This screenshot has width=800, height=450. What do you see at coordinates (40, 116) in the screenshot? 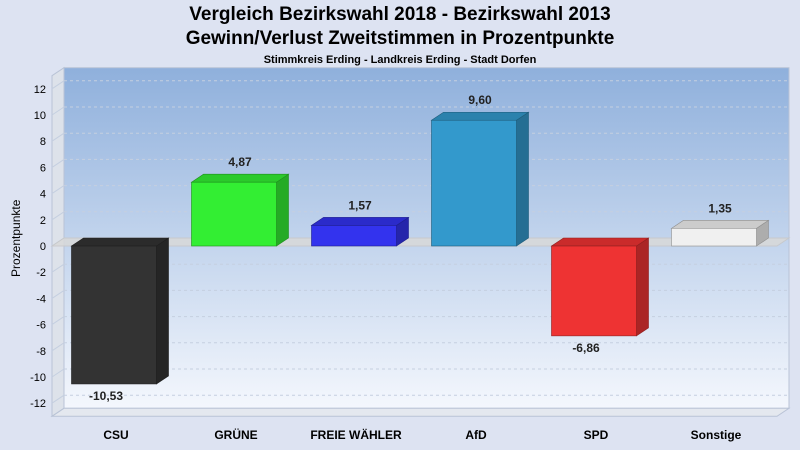
I see `y-tick-label: 10` at bounding box center [40, 116].